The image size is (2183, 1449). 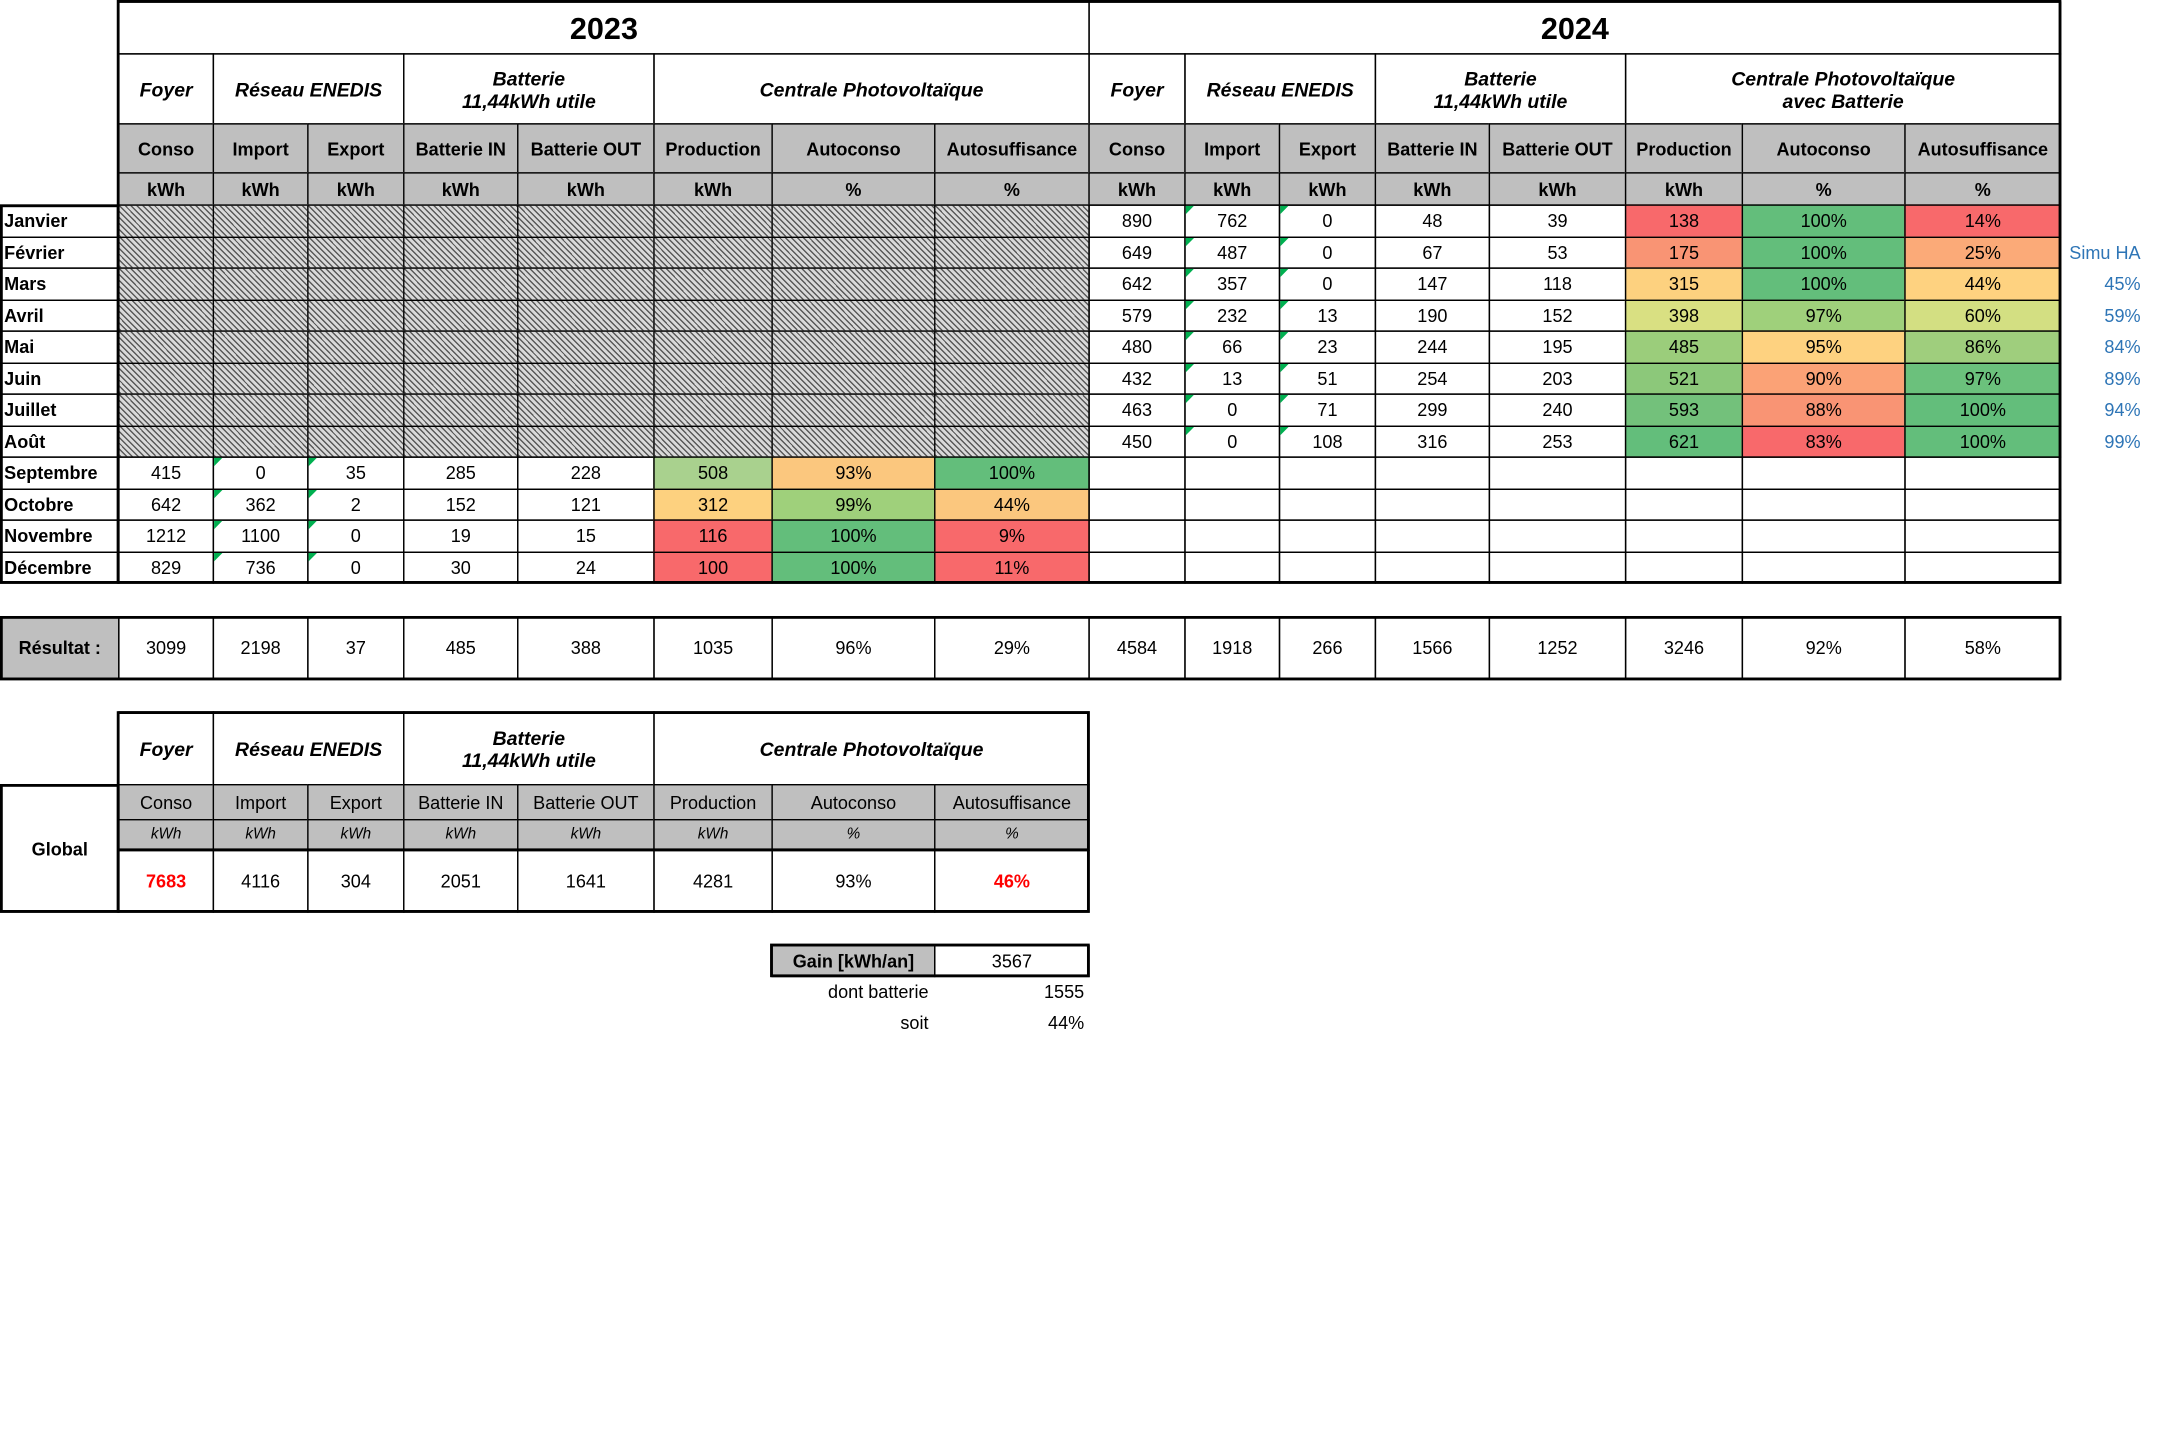 I want to click on global-col-header: Conso, so click(x=166, y=802).